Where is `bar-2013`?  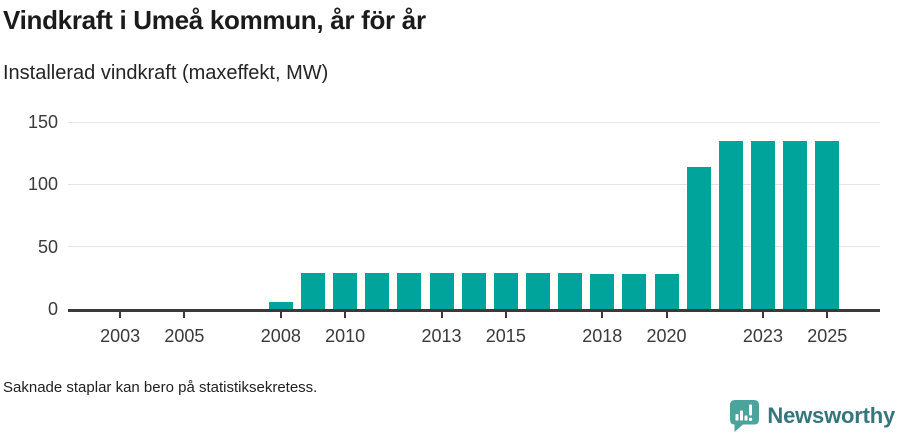 bar-2013 is located at coordinates (441, 290).